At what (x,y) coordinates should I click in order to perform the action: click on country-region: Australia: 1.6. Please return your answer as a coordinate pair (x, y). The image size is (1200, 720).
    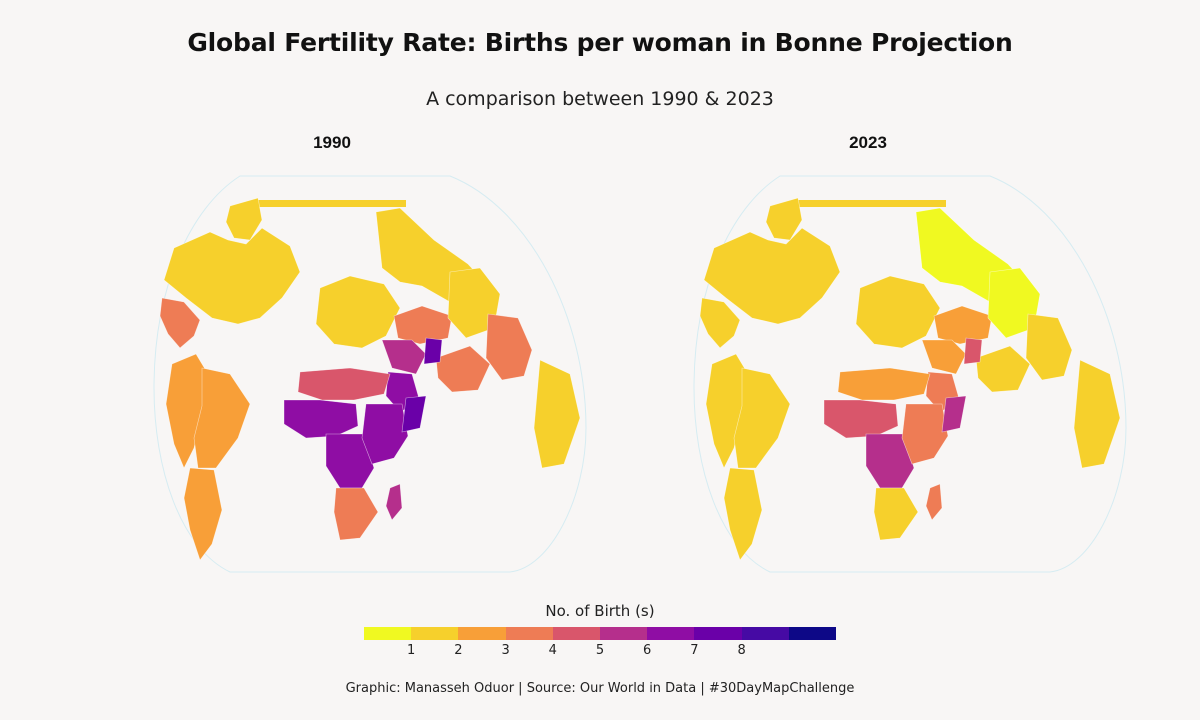
    Looking at the image, I should click on (1097, 414).